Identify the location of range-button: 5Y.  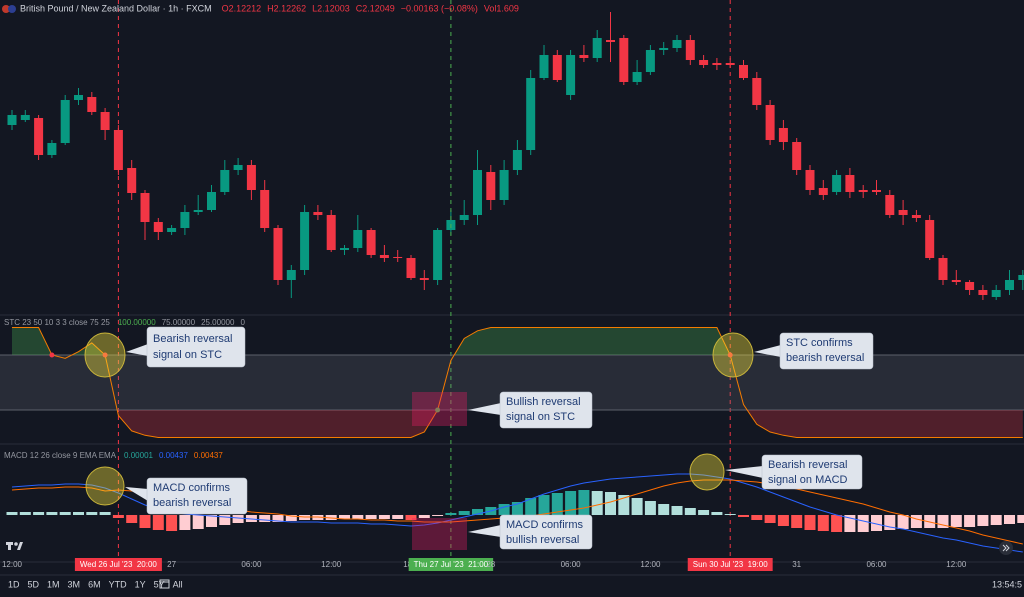
(159, 584).